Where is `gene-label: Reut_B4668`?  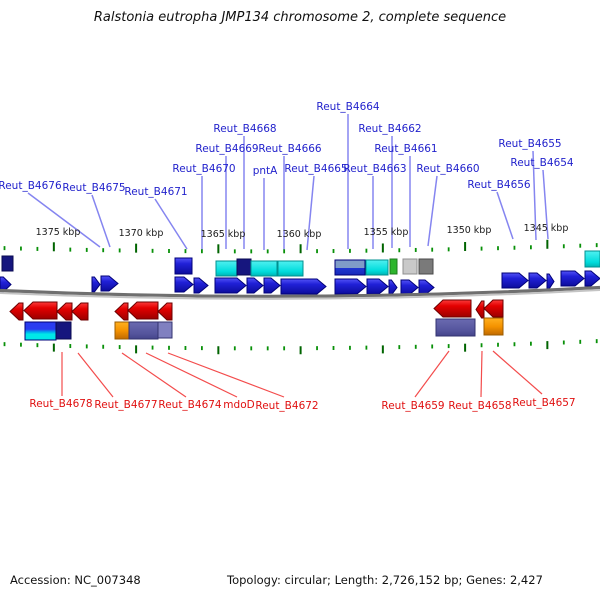
gene-label: Reut_B4668 is located at coordinates (244, 129).